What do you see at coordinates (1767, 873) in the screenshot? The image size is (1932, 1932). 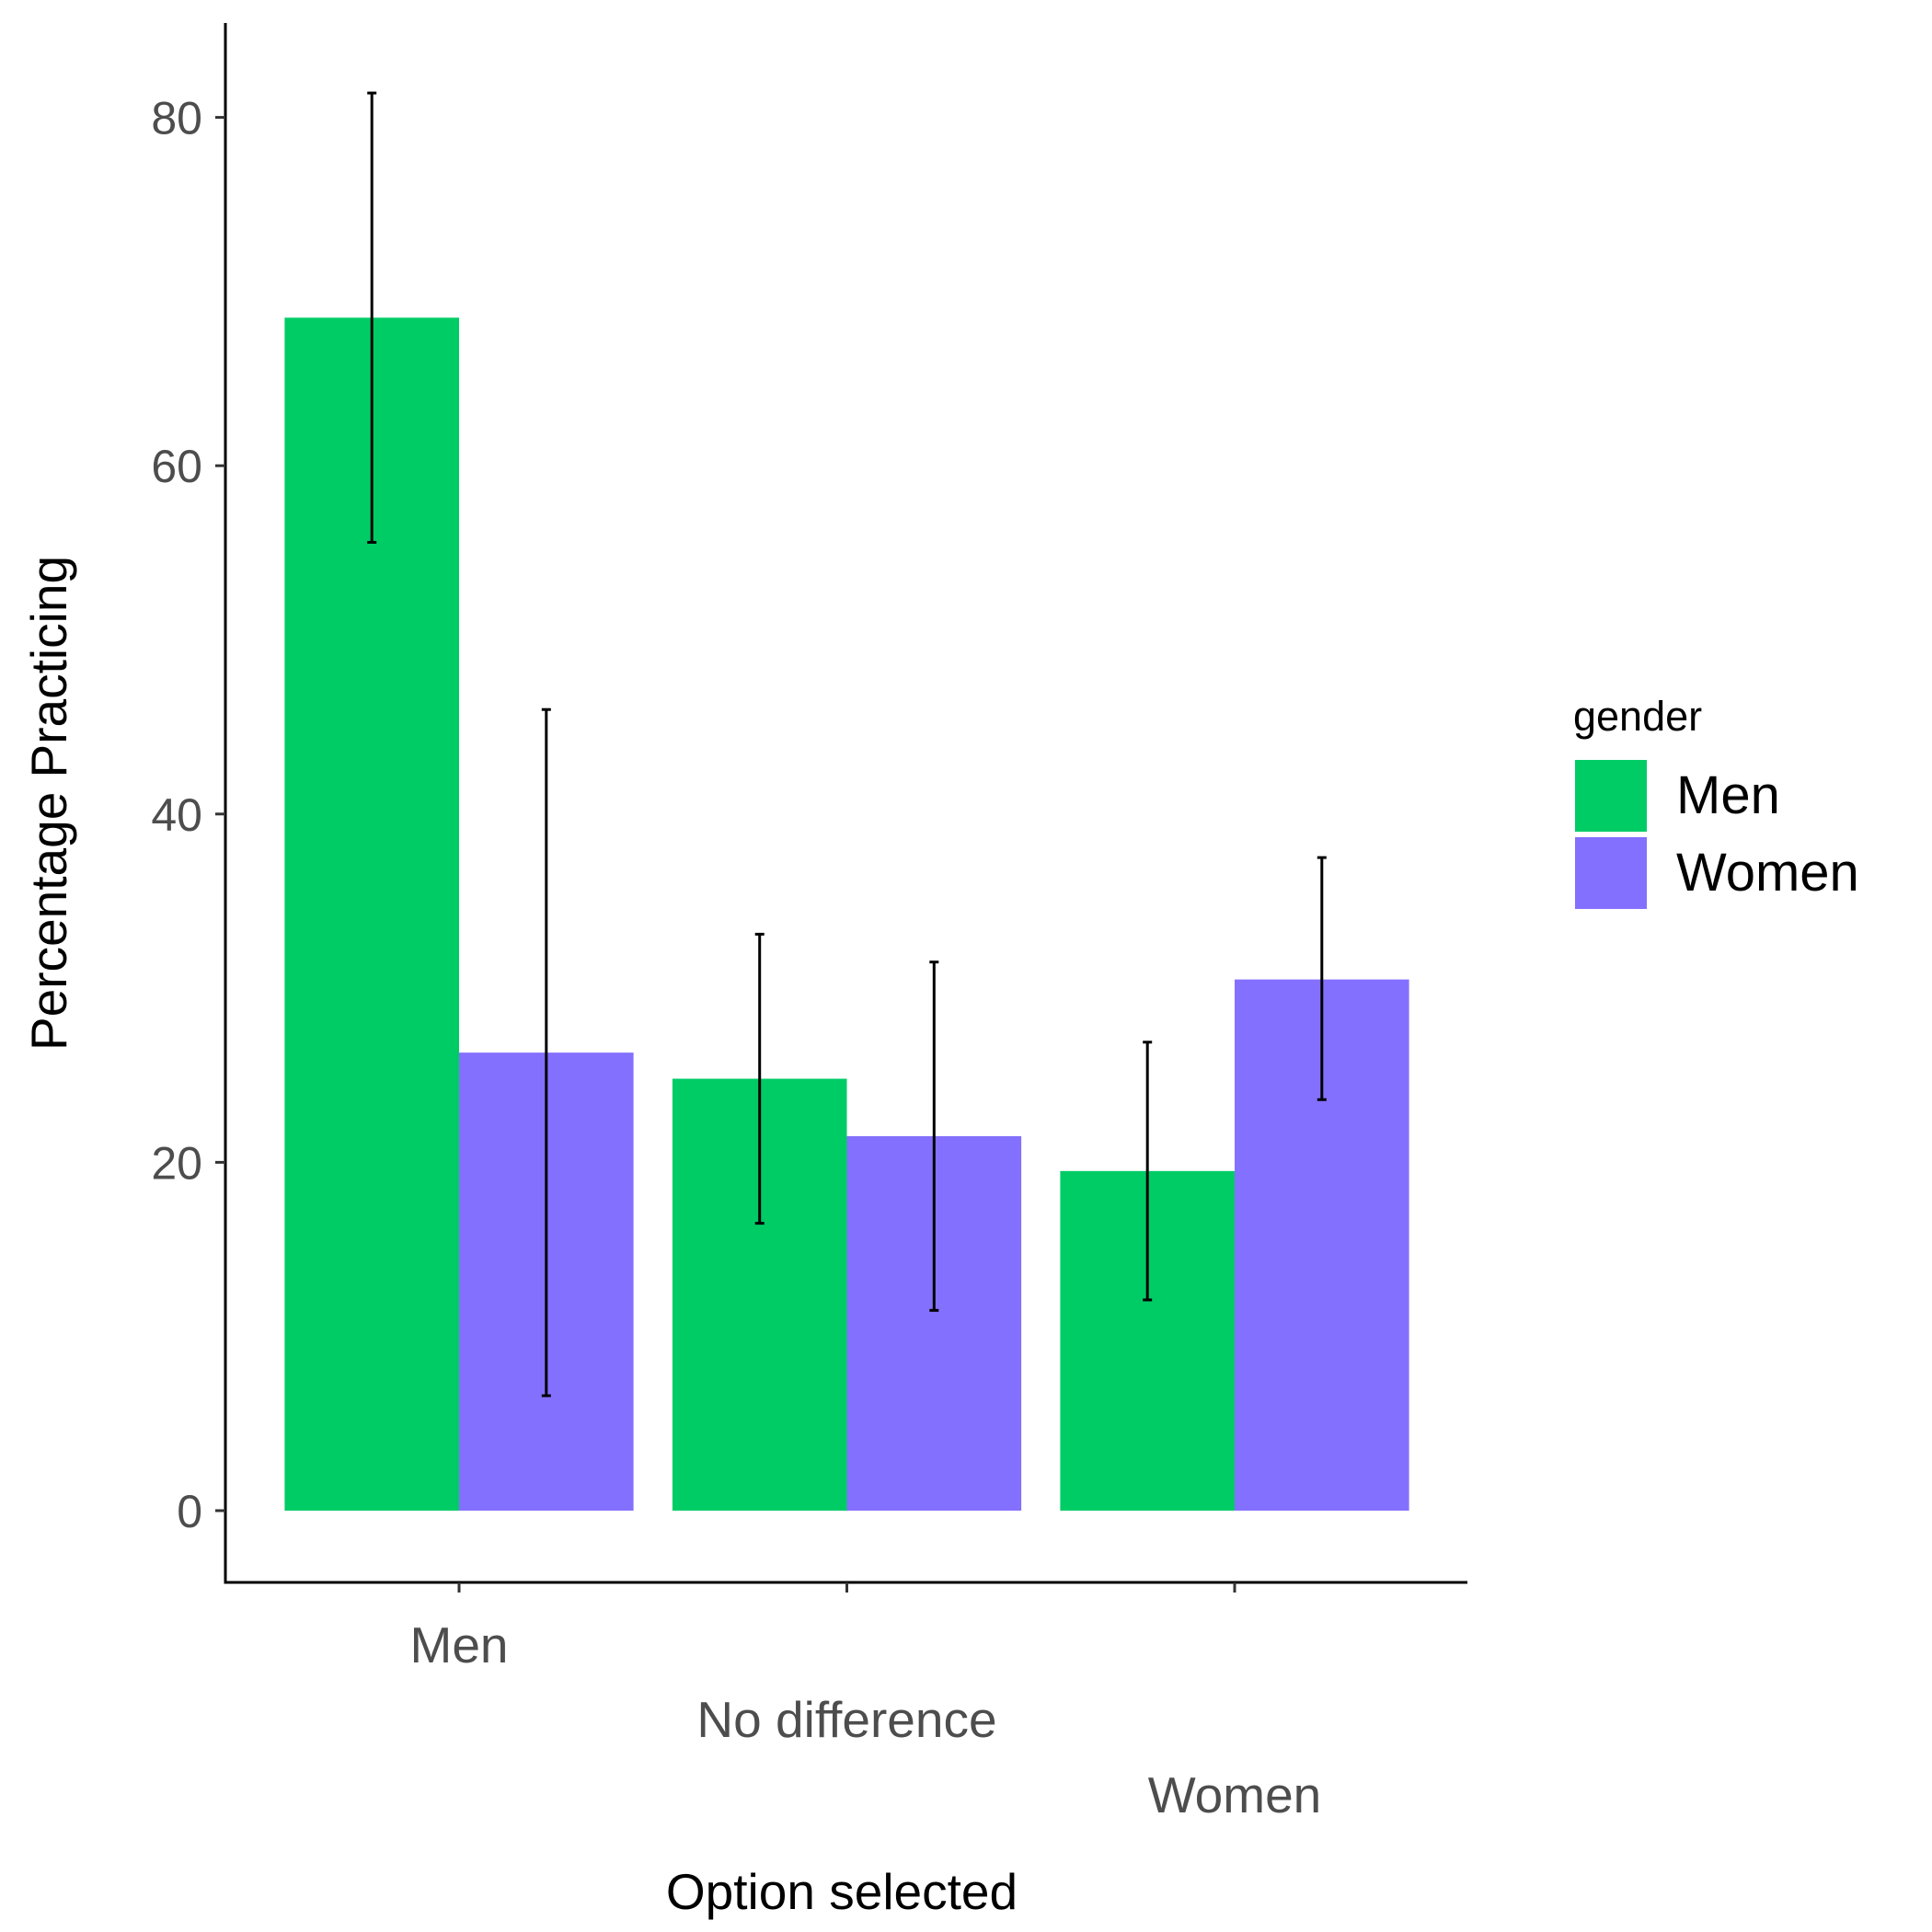 I see `legend-label-women: Women` at bounding box center [1767, 873].